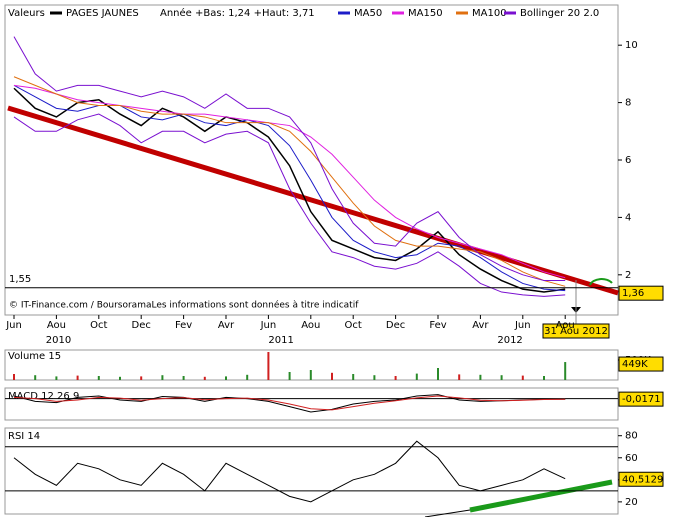 The height and width of the screenshot is (517, 676). What do you see at coordinates (489, 13) in the screenshot?
I see `legend-label: MA100` at bounding box center [489, 13].